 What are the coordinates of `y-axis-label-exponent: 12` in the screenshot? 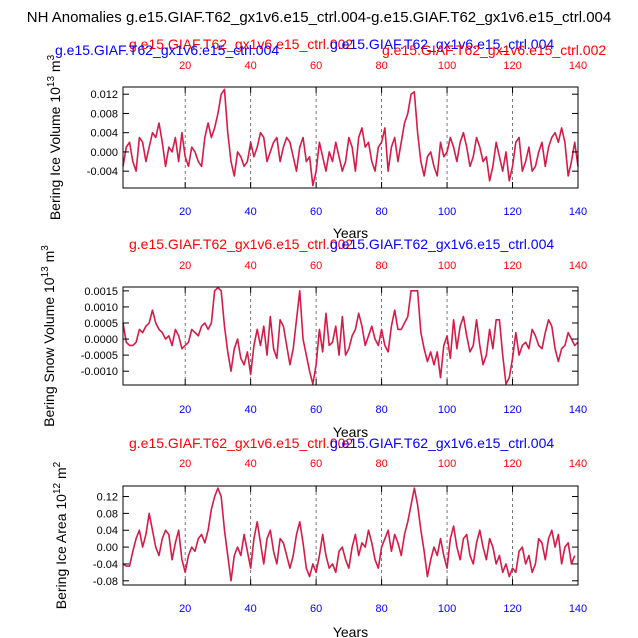 It's located at (57, 488).